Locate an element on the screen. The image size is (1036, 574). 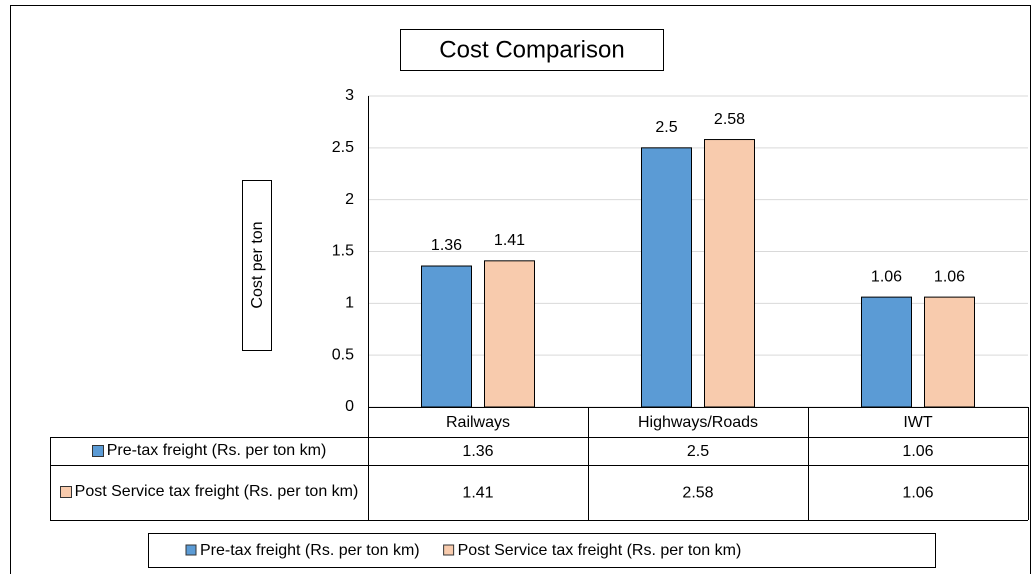
data-label: 1.36 is located at coordinates (446, 245).